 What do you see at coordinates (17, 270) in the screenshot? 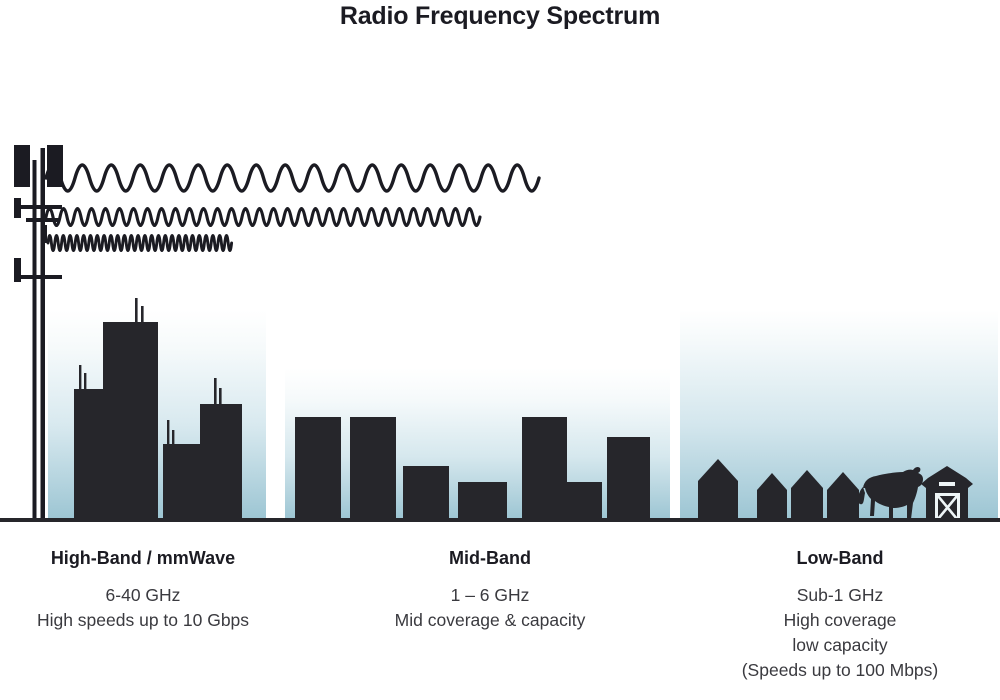
I see `tower-panel-small-lower` at bounding box center [17, 270].